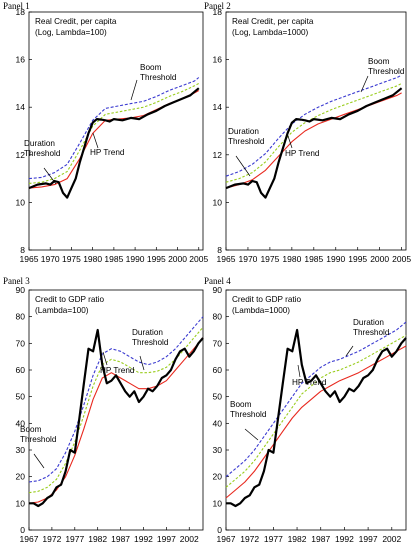  What do you see at coordinates (218, 155) in the screenshot?
I see `y-tick-label: 12` at bounding box center [218, 155].